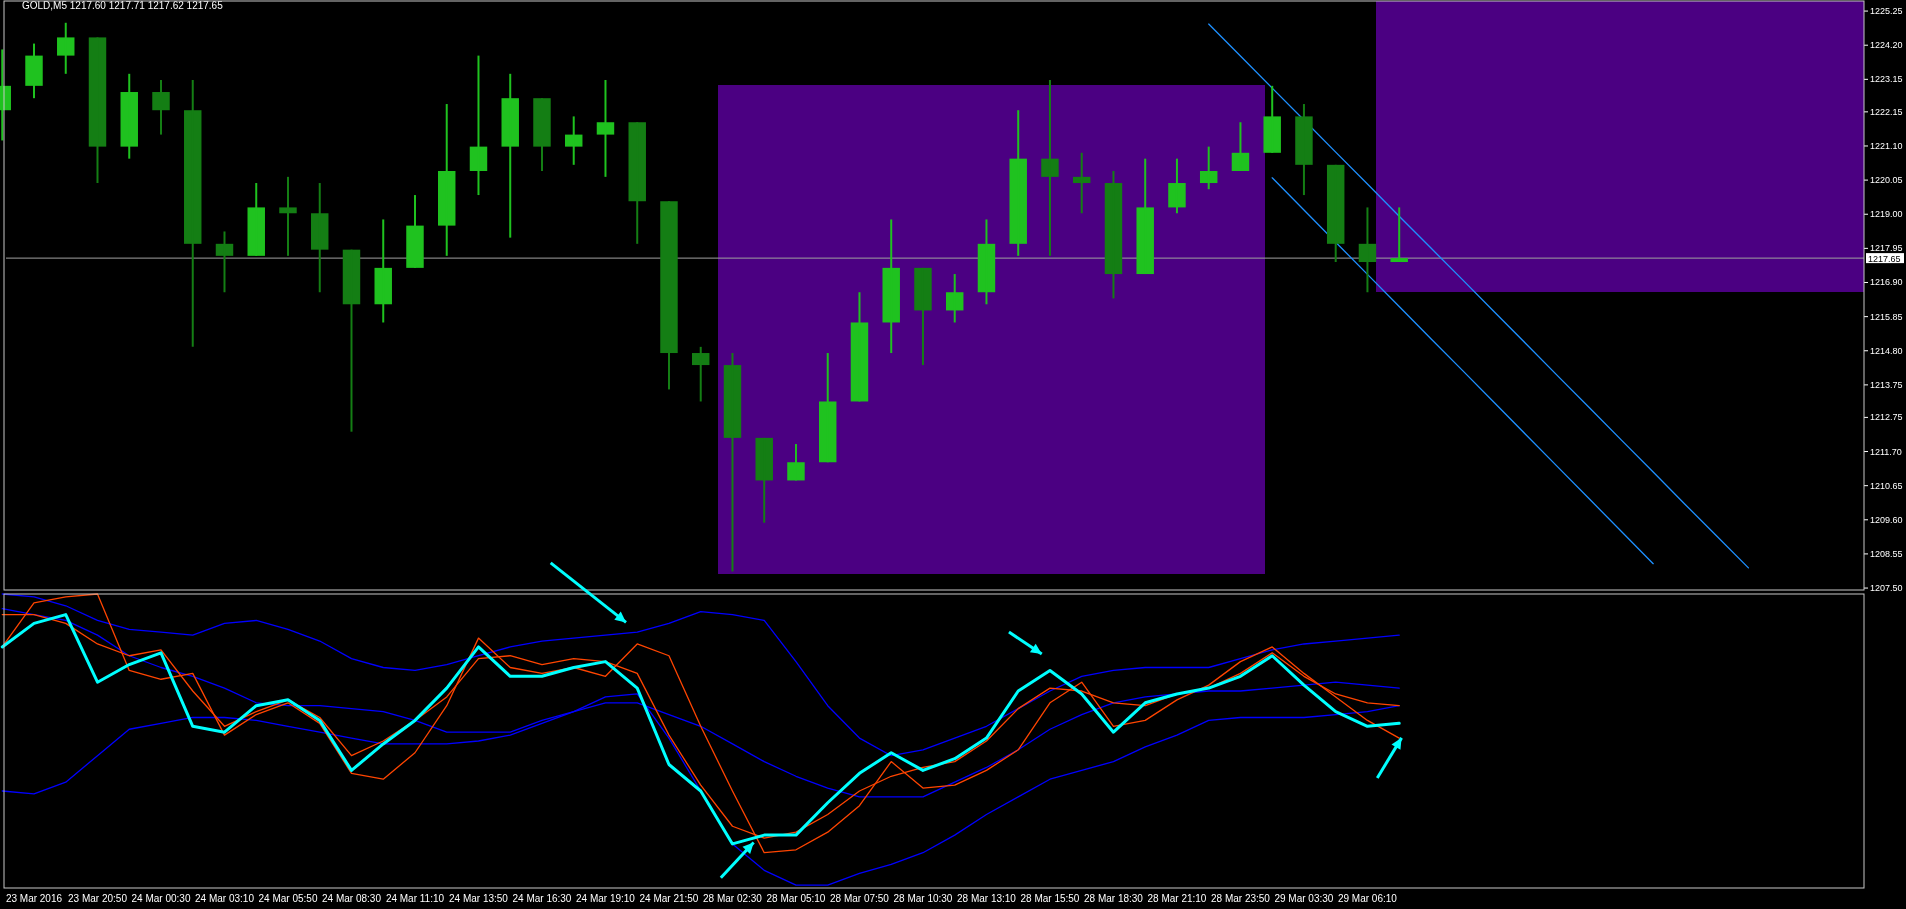  What do you see at coordinates (923, 898) in the screenshot?
I see `x-tick-label: 28 Mar 10:30` at bounding box center [923, 898].